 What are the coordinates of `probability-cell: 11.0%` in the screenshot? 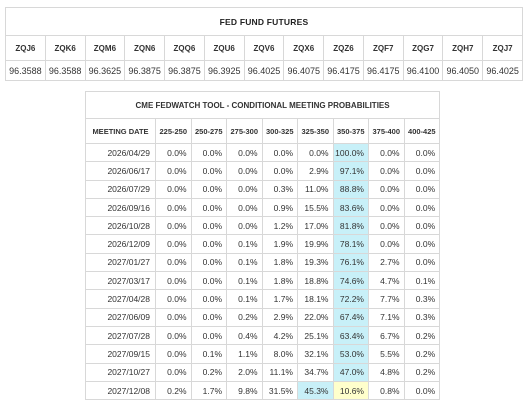 It's located at (315, 189).